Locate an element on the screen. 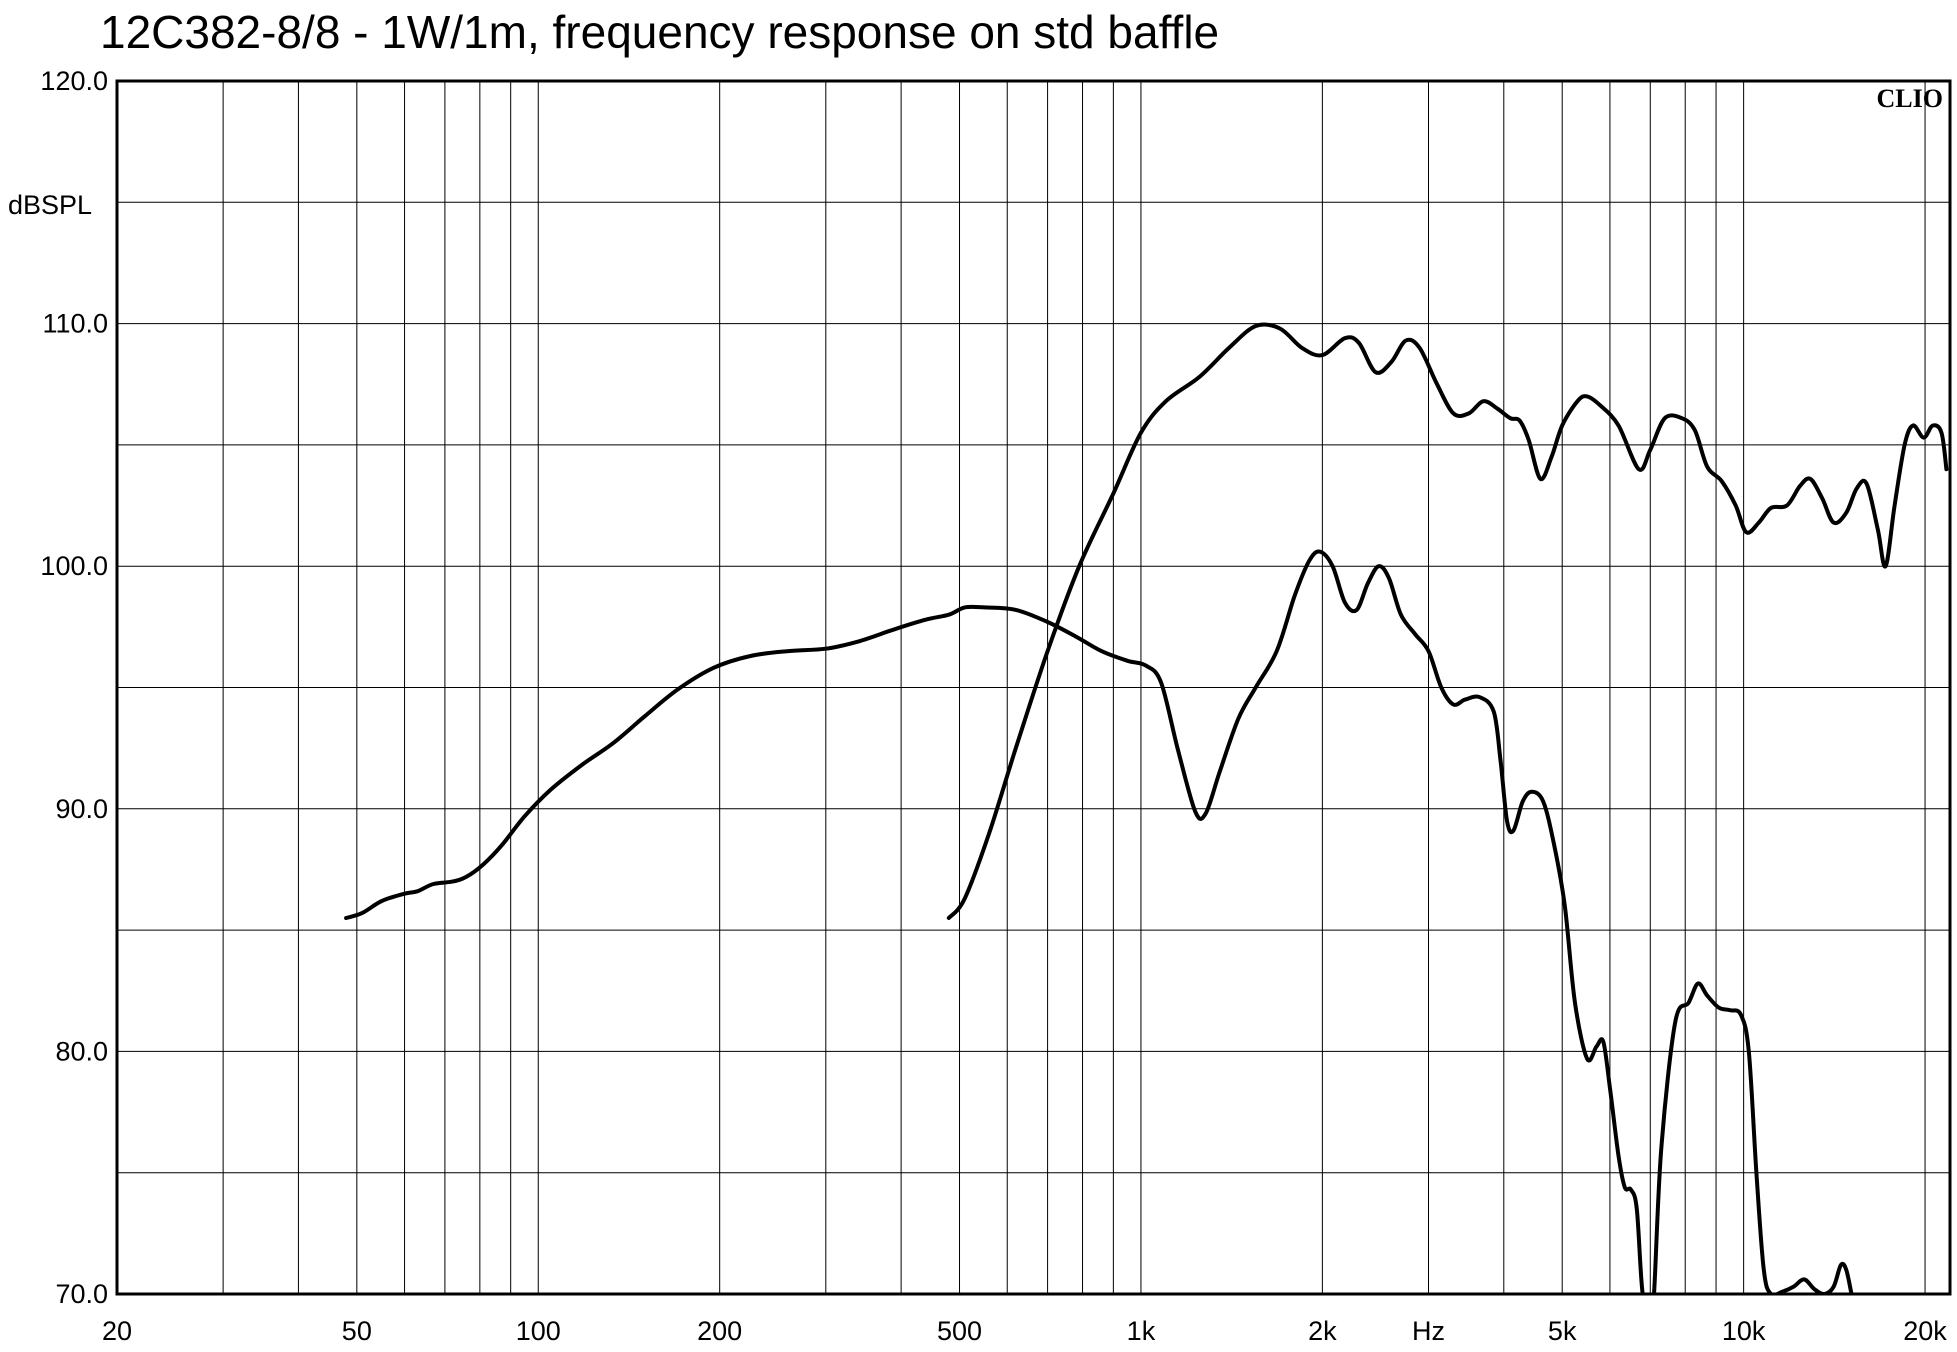 This screenshot has width=1957, height=1352. y-tick-label: 100.0 is located at coordinates (74, 566).